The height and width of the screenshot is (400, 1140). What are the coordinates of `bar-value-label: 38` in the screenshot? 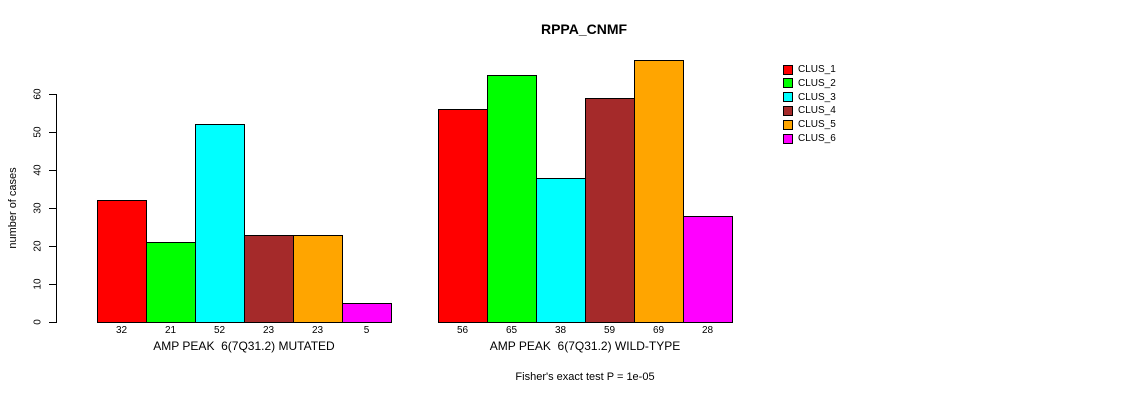 It's located at (560, 330).